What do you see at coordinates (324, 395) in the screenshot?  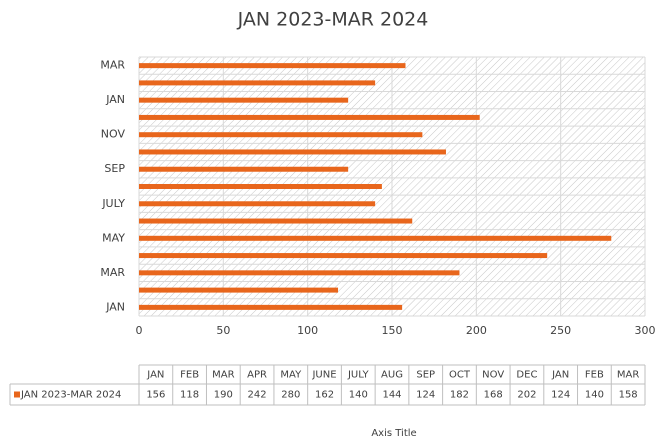 I see `table-value: 162` at bounding box center [324, 395].